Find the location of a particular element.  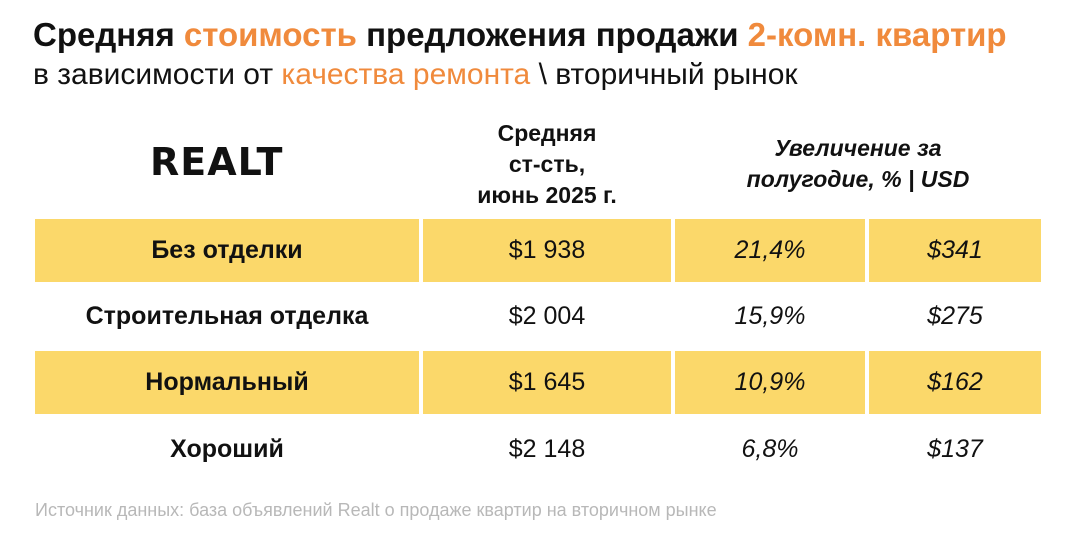

title-text: Средняя is located at coordinates (108, 34).